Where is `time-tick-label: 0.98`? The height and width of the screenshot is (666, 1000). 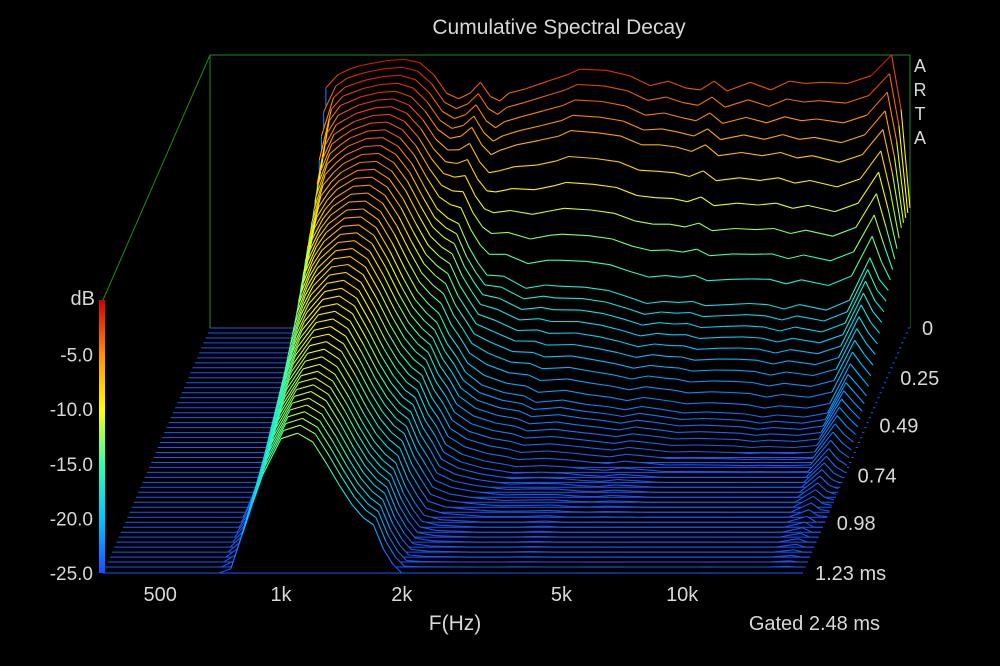
time-tick-label: 0.98 is located at coordinates (856, 524).